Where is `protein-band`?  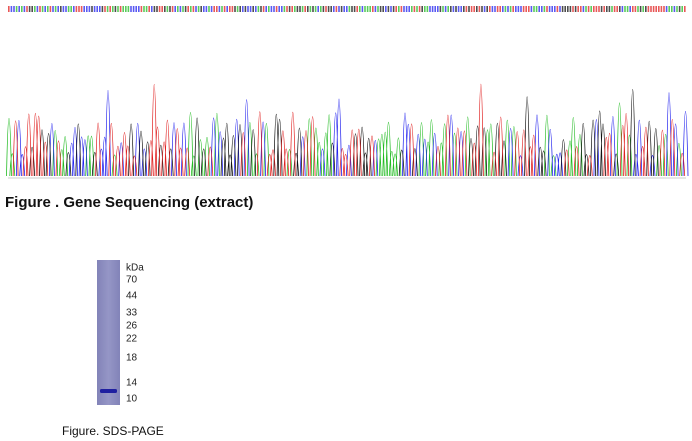
protein-band is located at coordinates (108, 391).